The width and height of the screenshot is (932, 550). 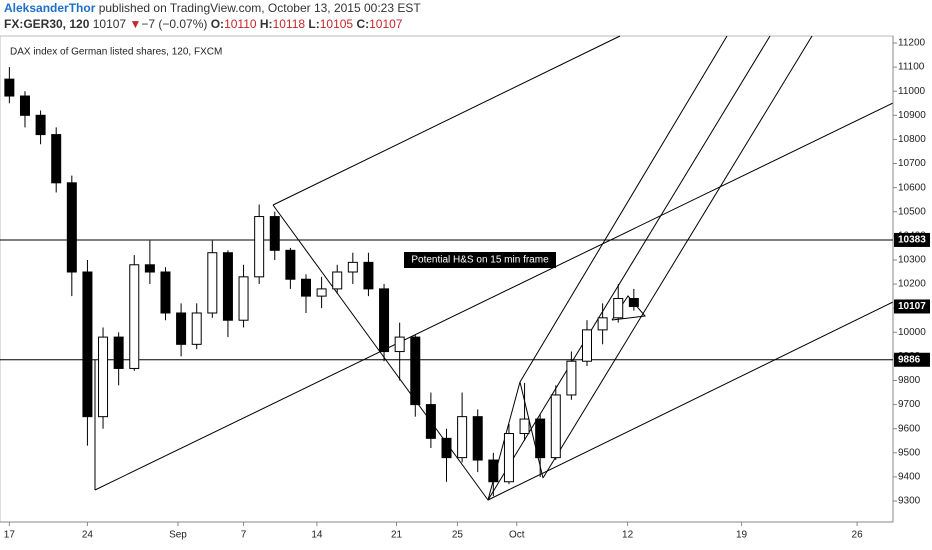 I want to click on x-tick-label: 12, so click(x=628, y=535).